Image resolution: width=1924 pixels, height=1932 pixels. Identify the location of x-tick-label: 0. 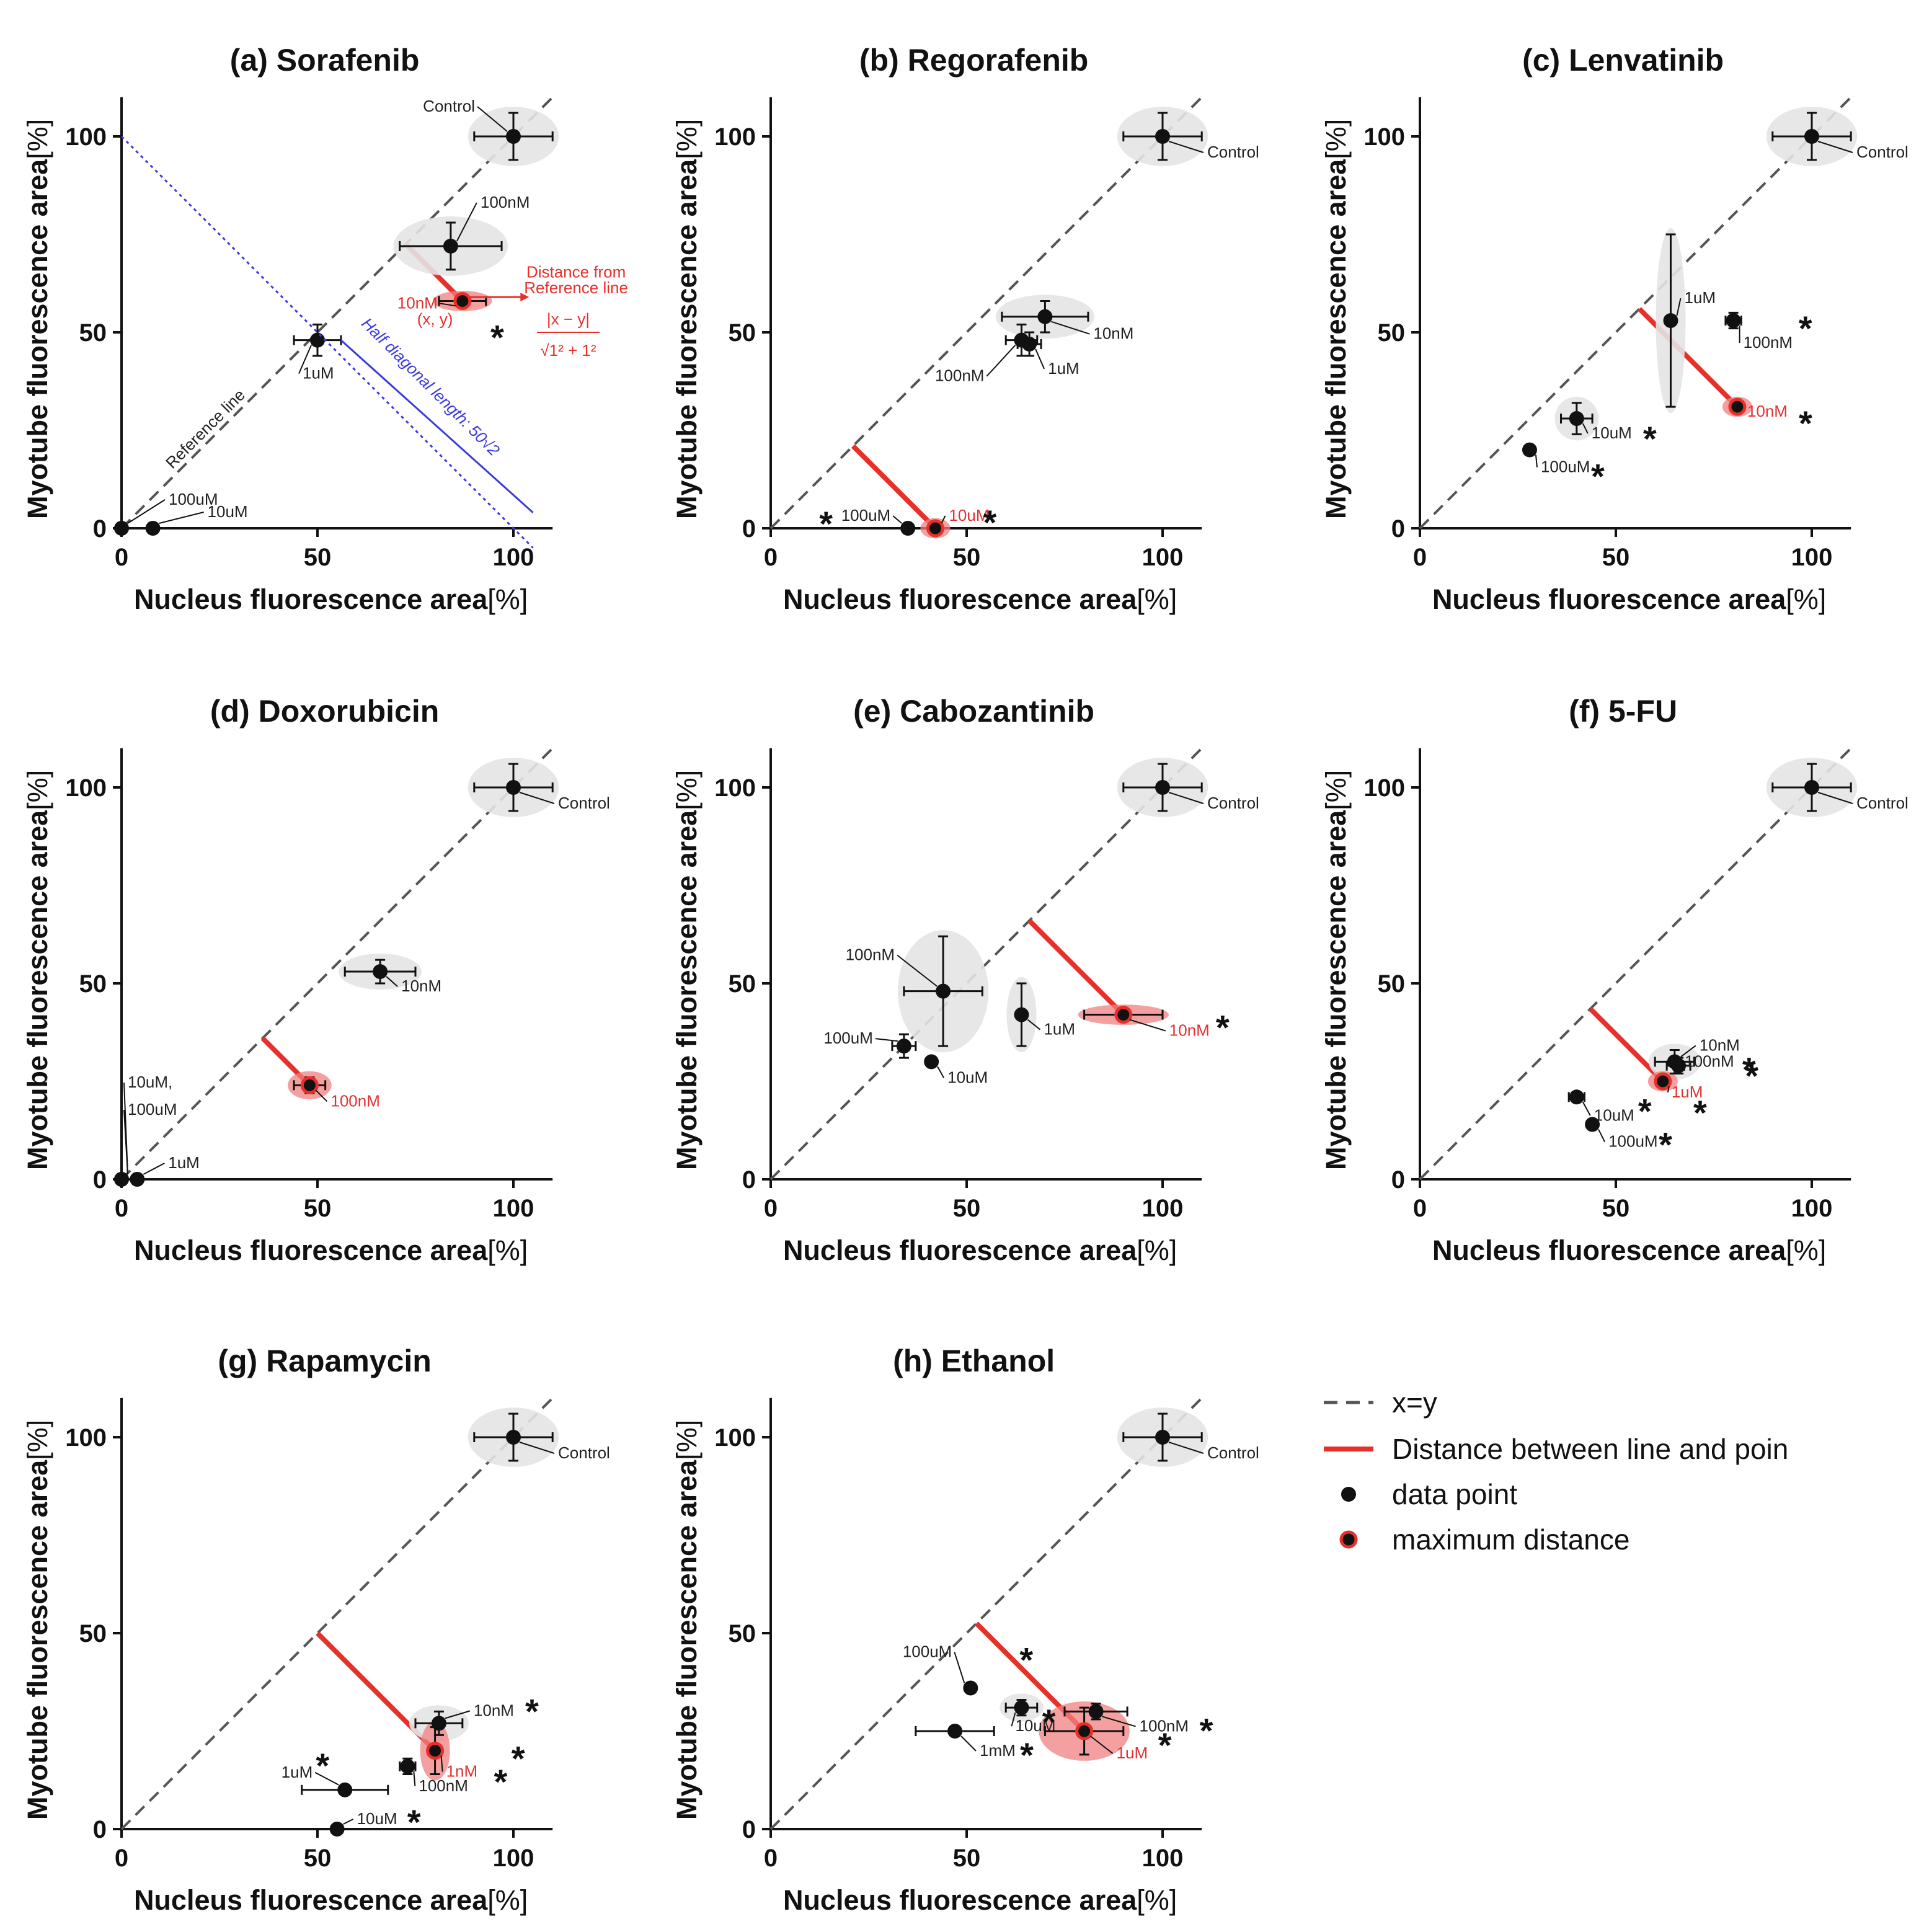
(122, 1858).